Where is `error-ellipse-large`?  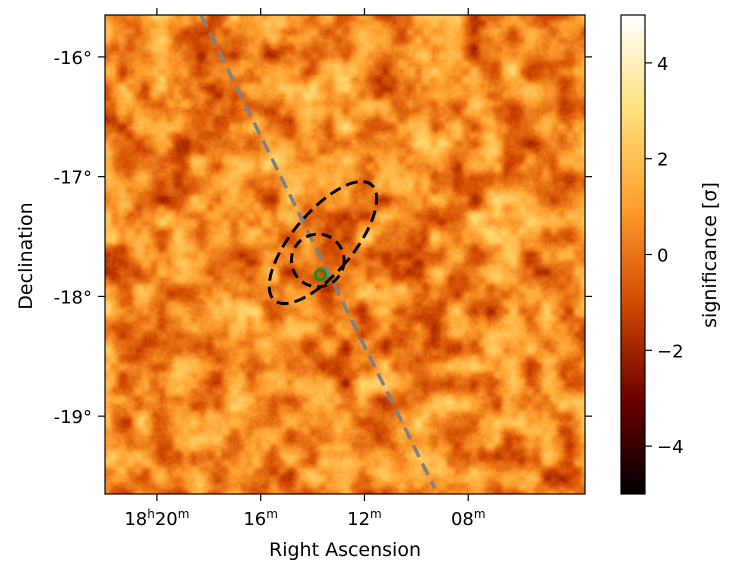 error-ellipse-large is located at coordinates (323, 243).